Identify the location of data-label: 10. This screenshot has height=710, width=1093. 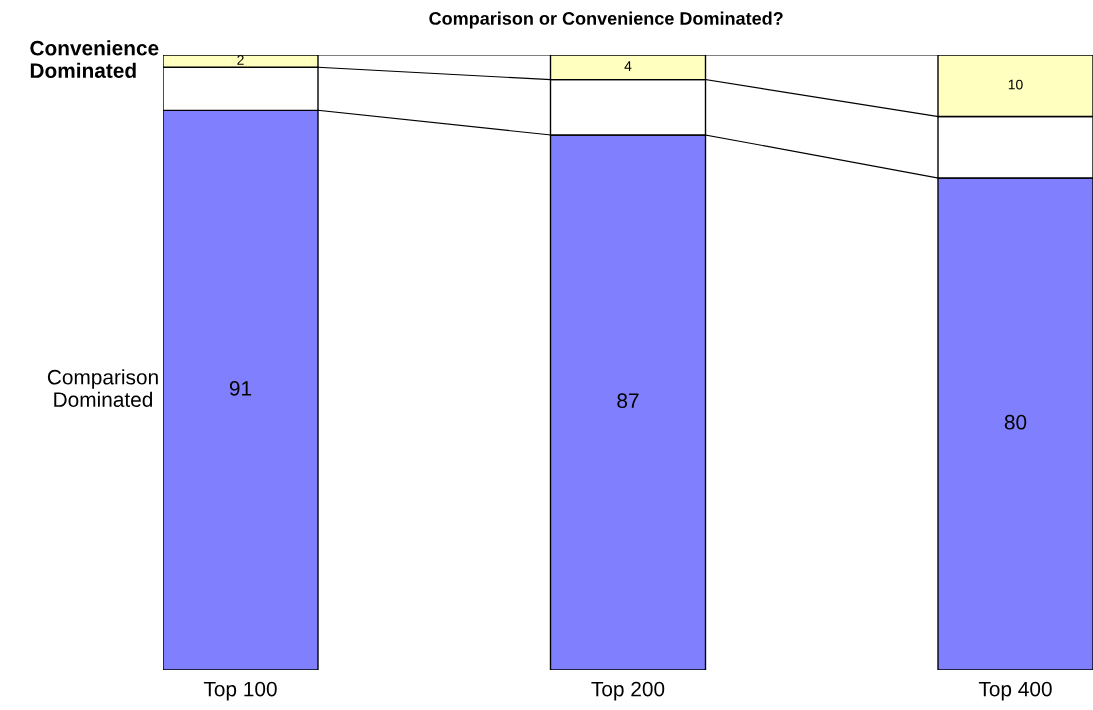
(1015, 84).